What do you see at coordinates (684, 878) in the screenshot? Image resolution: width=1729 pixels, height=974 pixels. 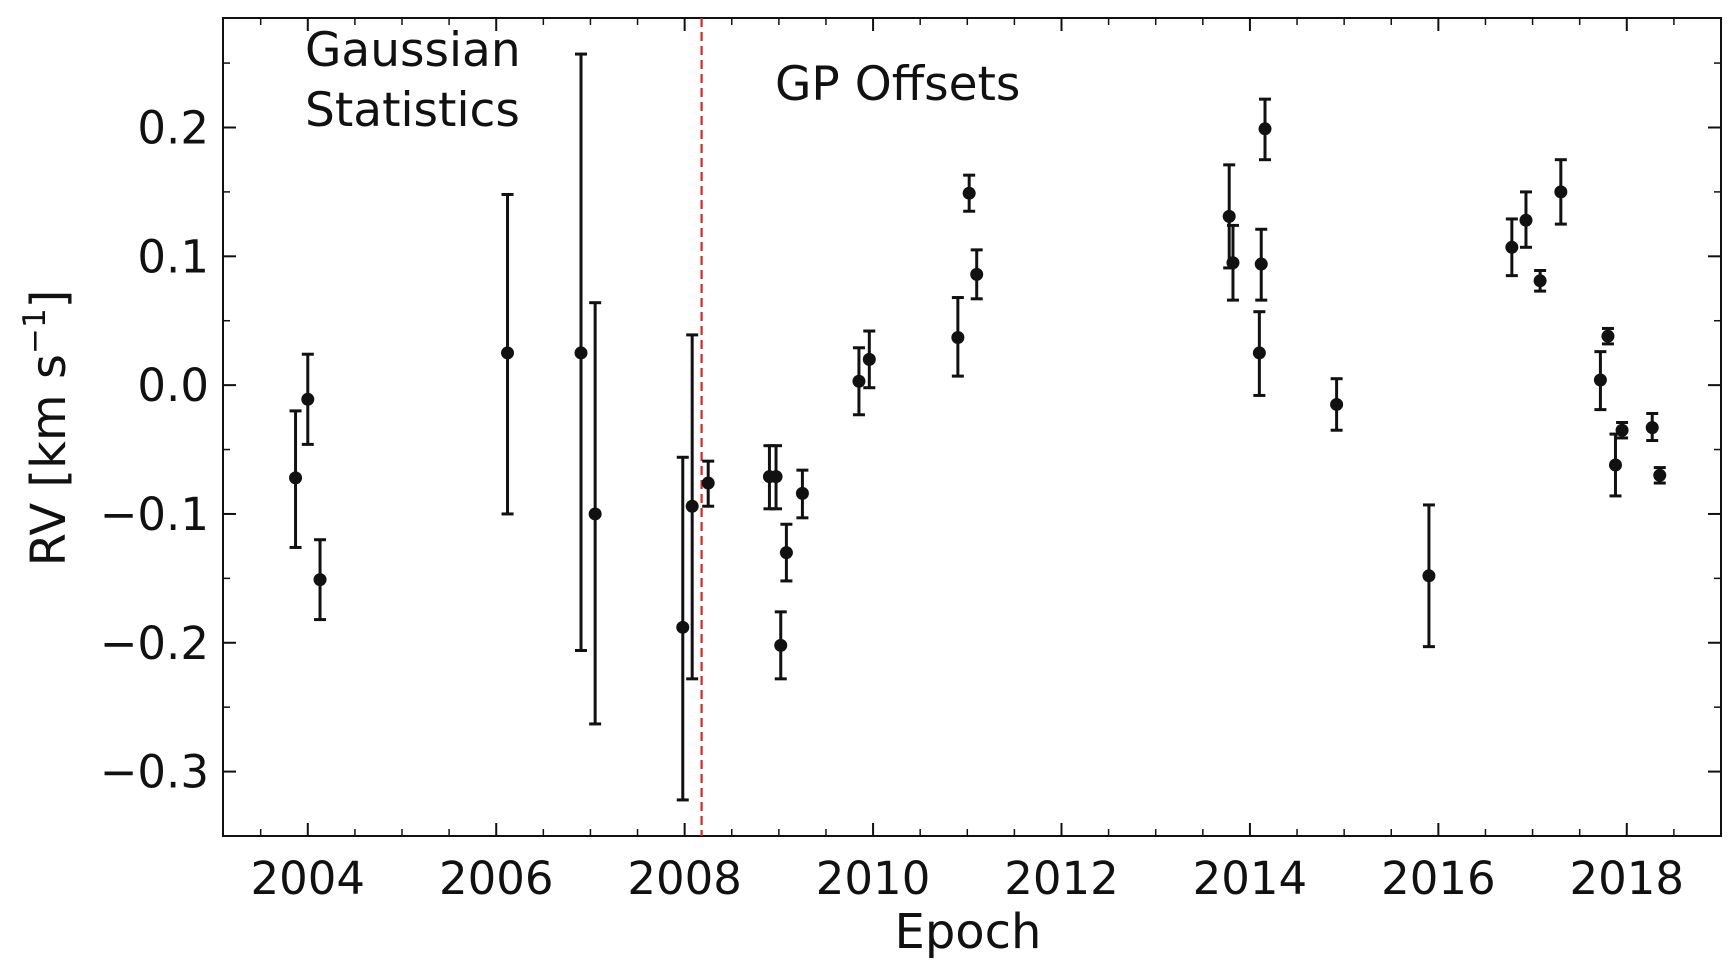 I see `x-tick-label: 2008` at bounding box center [684, 878].